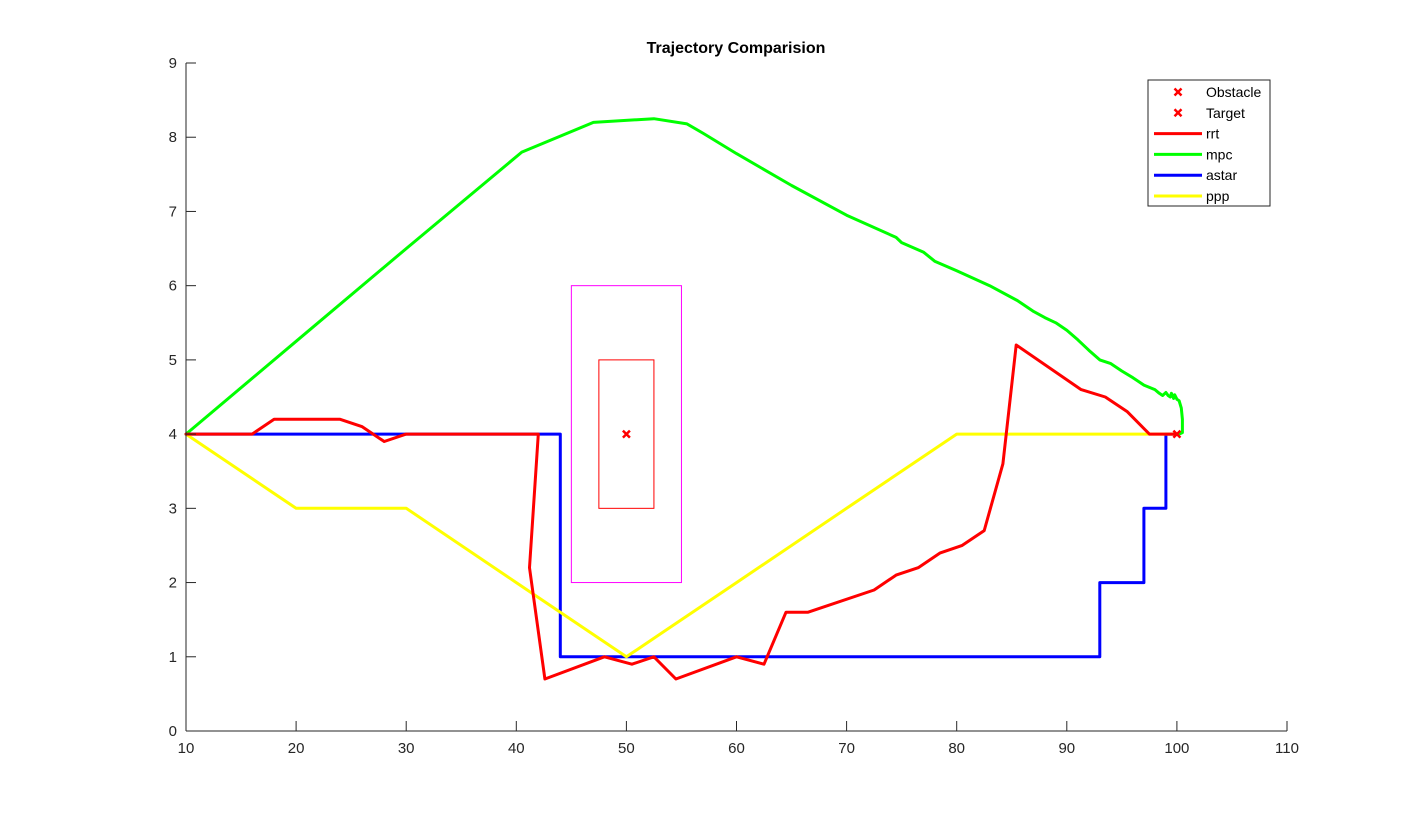 This screenshot has height=821, width=1423. I want to click on legend-label: Obstacle, so click(1233, 92).